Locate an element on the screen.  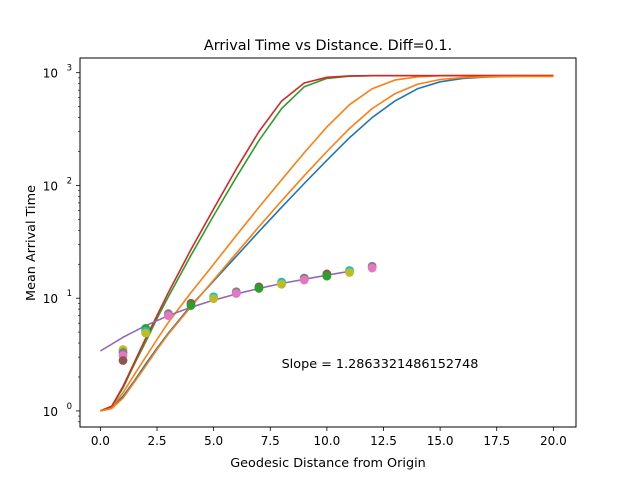
y-tick-exponent: 1 is located at coordinates (69, 294).